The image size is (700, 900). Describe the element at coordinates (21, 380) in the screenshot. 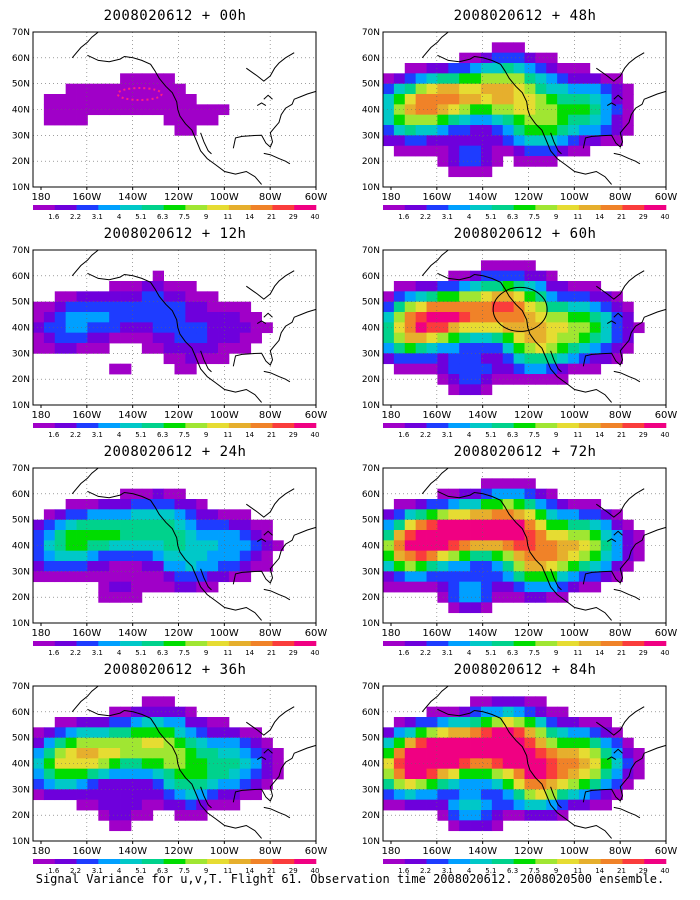

I see `y-tick-label: 20N` at that location.